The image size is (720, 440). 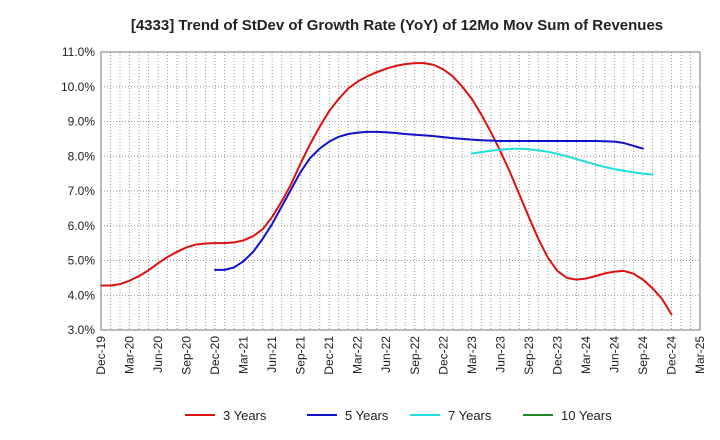 What do you see at coordinates (386, 354) in the screenshot?
I see `x-tick-label: Jun-22` at bounding box center [386, 354].